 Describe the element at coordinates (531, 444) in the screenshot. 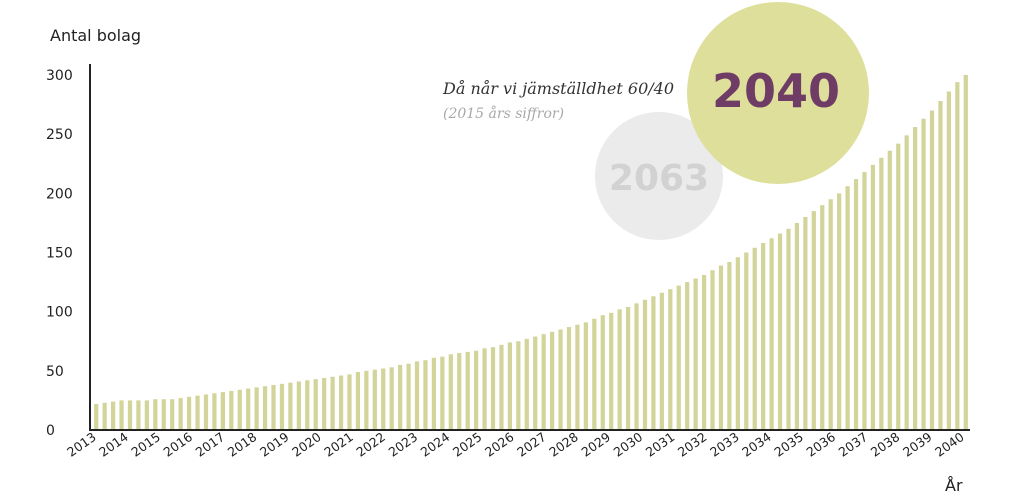

I see `x-tick-label: 2027` at that location.